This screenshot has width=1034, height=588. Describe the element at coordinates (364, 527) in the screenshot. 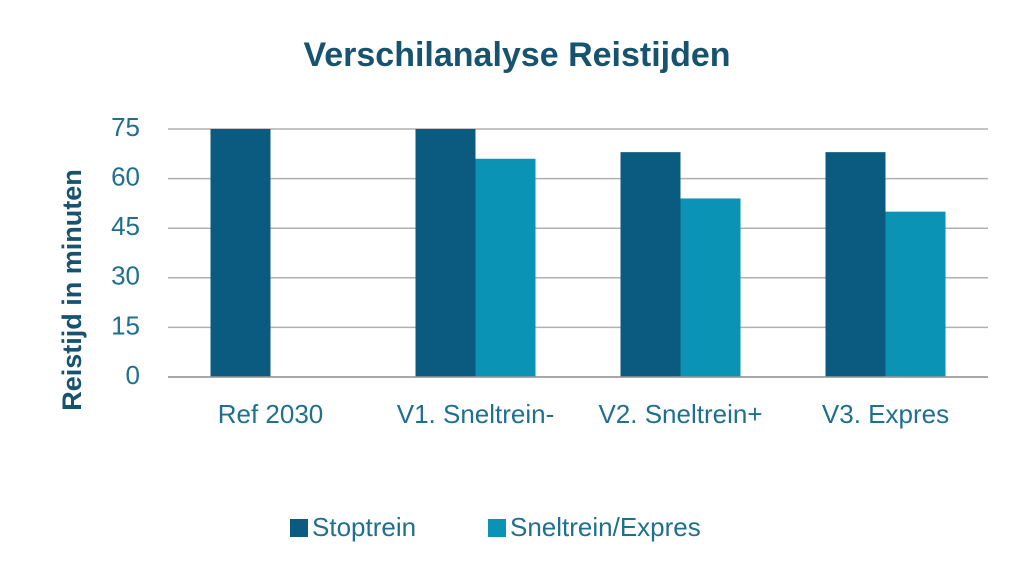

I see `legend-label: Stoptrein` at that location.